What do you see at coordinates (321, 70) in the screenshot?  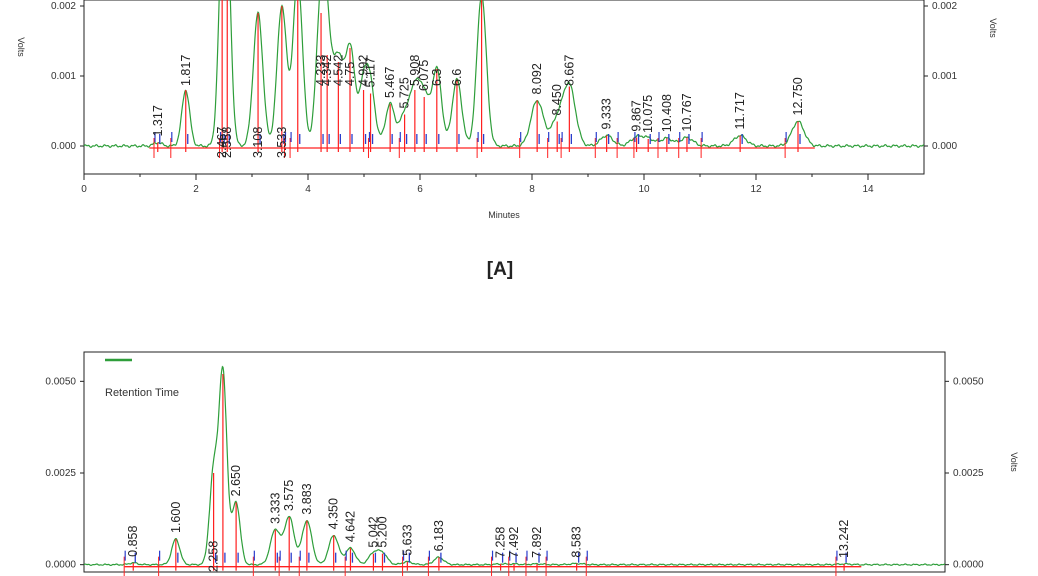 I see `panel-a-peak-label-6: 4.233` at bounding box center [321, 70].